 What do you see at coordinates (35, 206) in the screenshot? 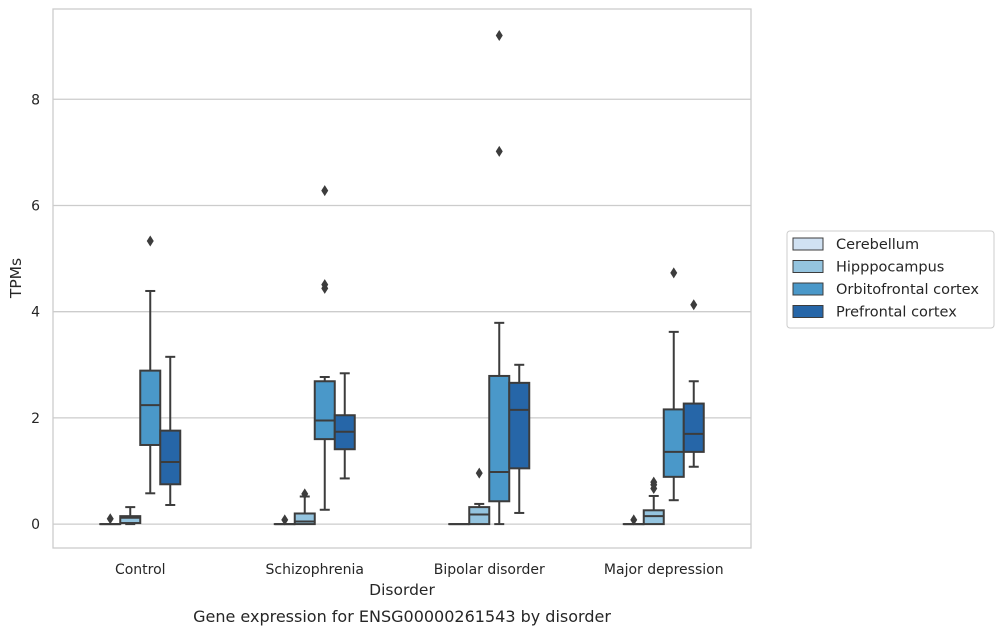
I see `y-tick-label: 6` at bounding box center [35, 206].